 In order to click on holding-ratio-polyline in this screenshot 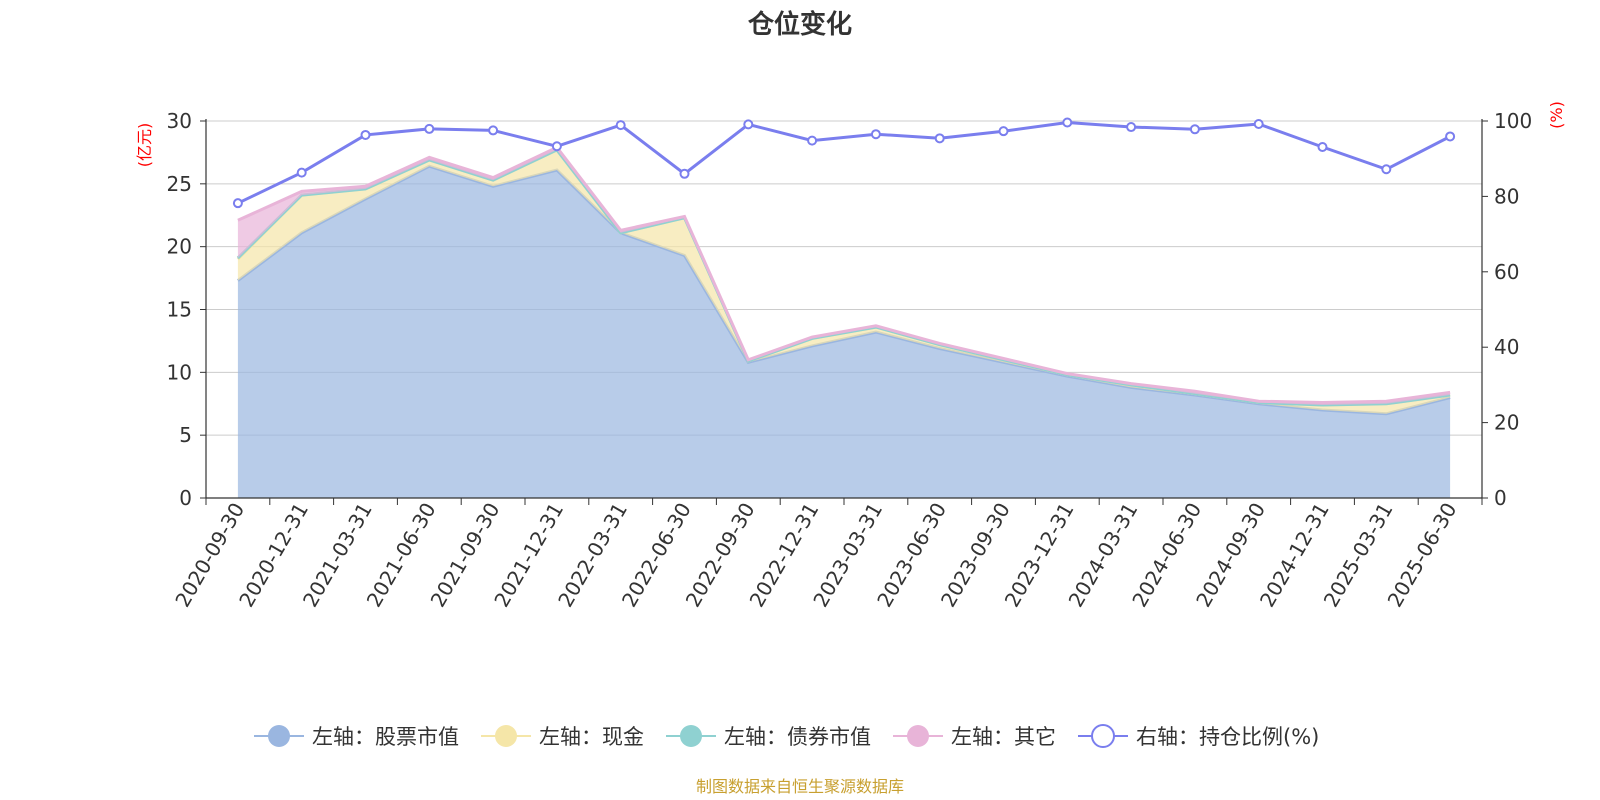, I will do `click(844, 162)`.